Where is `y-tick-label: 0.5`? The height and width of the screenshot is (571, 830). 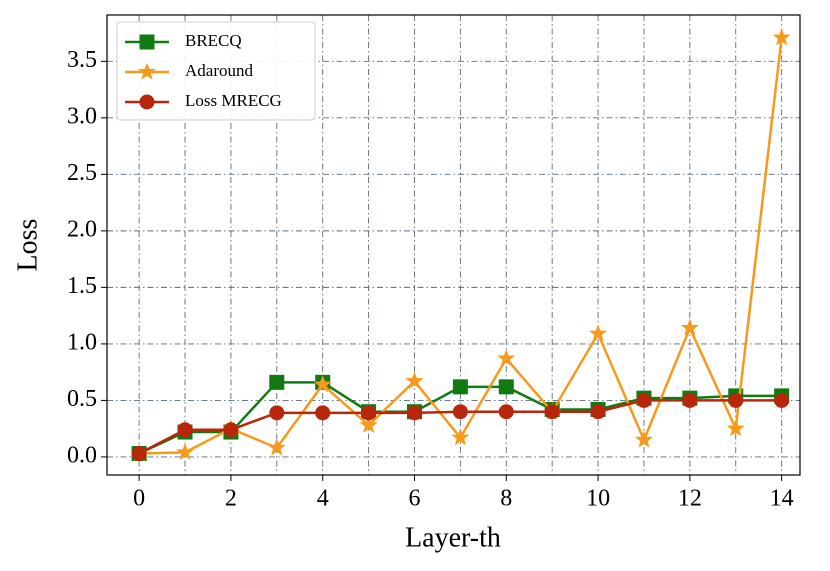
y-tick-label: 0.5 is located at coordinates (82, 399).